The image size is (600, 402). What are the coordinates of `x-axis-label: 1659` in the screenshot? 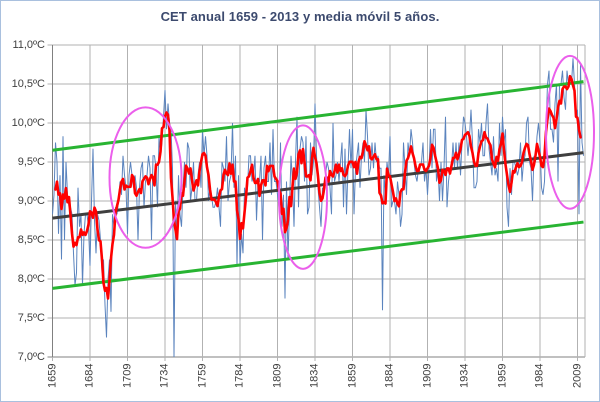 It's located at (52, 375).